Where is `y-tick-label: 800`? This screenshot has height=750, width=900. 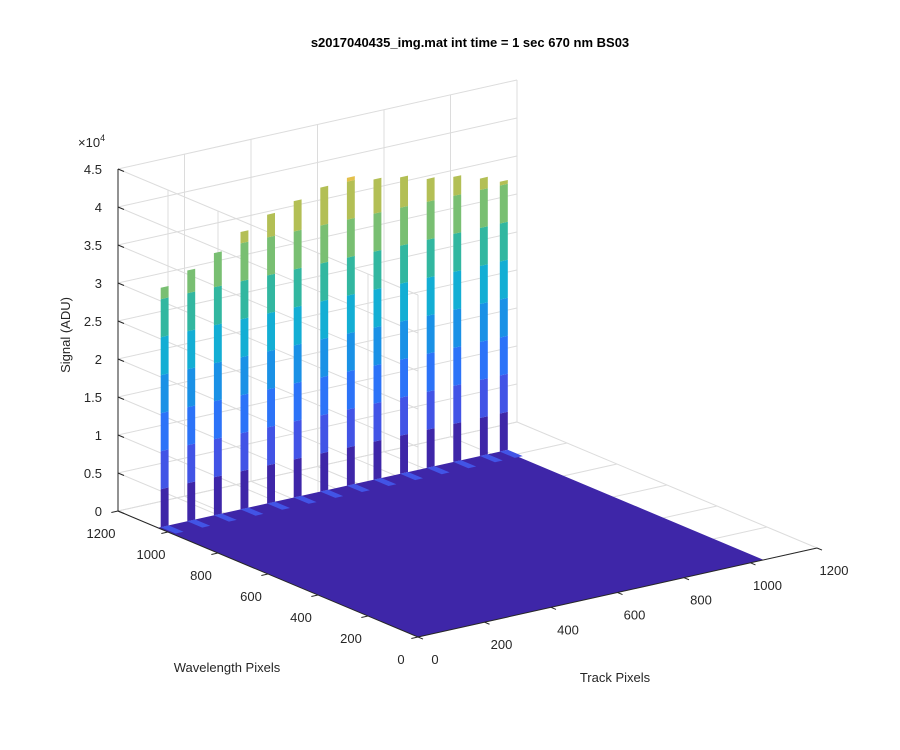 y-tick-label: 800 is located at coordinates (201, 575).